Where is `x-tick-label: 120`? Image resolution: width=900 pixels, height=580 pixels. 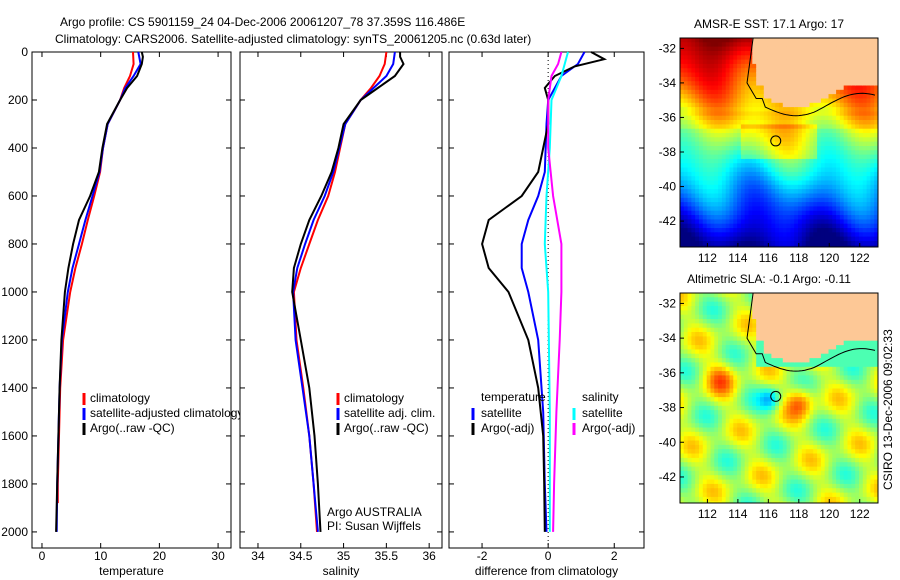
x-tick-label: 120 is located at coordinates (829, 258).